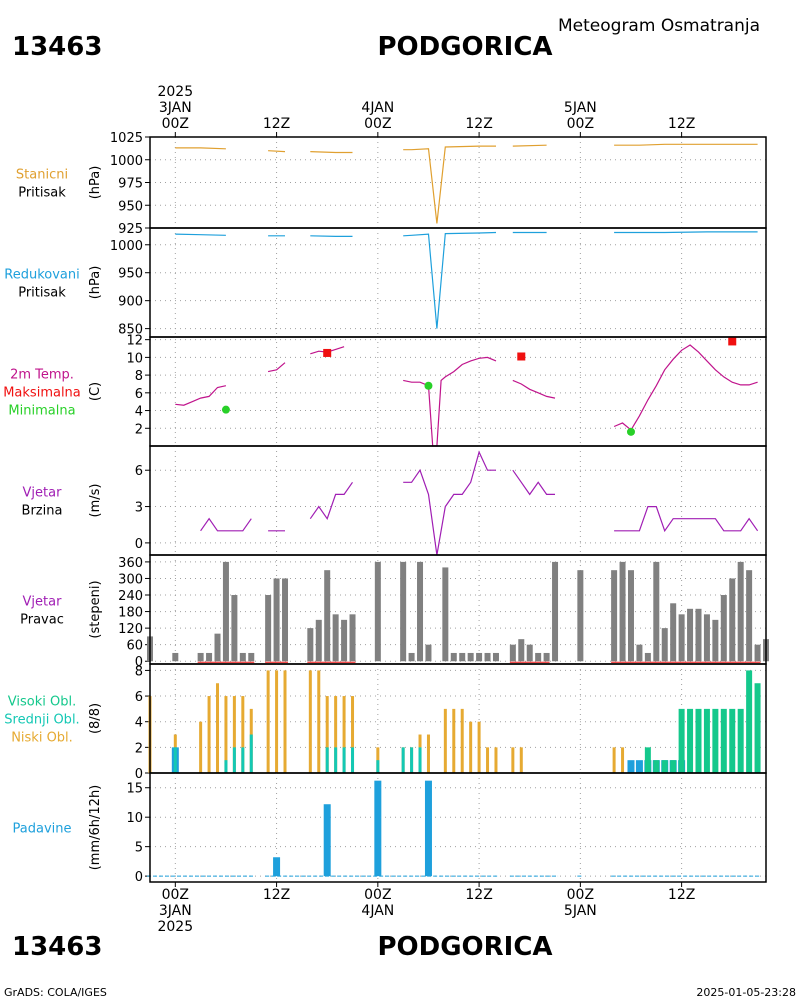 The image size is (800, 1000). I want to click on footer-timestamp: 2025-01-05-23:28, so click(746, 992).